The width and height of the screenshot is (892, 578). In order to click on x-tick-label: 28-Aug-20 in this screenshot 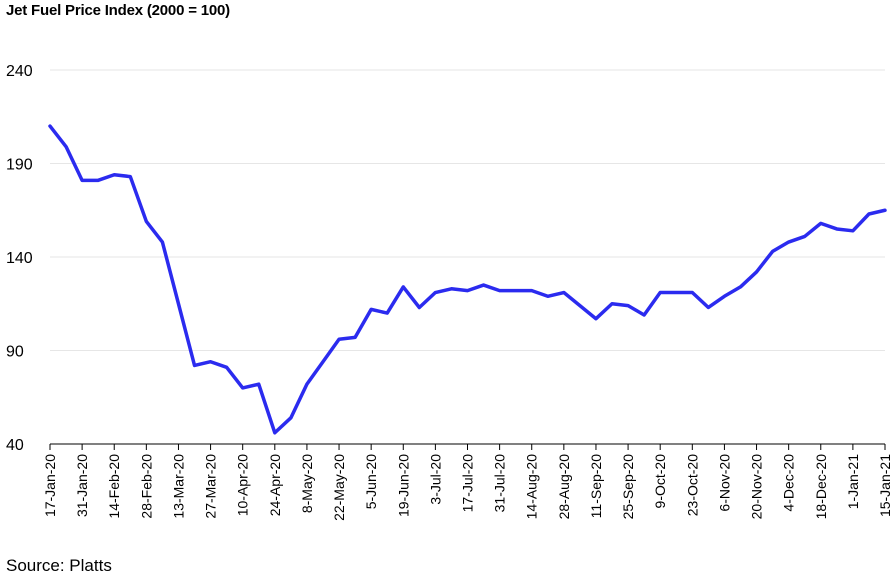, I will do `click(564, 487)`.